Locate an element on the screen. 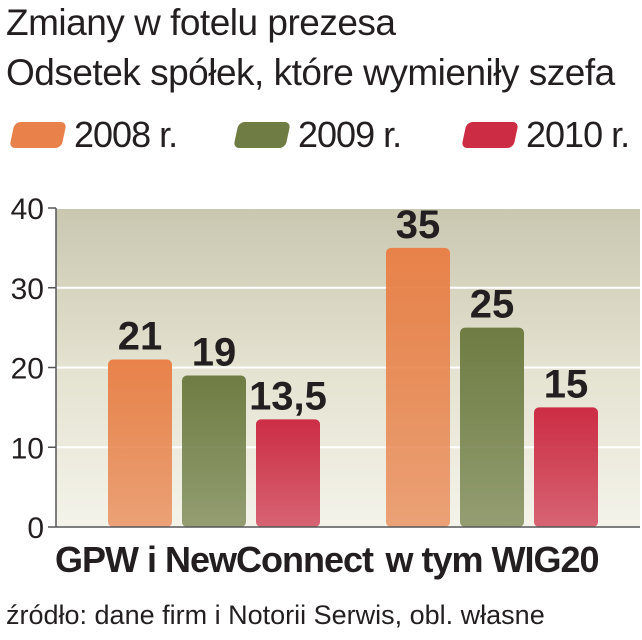 This screenshot has height=640, width=642. data-label: 15 is located at coordinates (566, 384).